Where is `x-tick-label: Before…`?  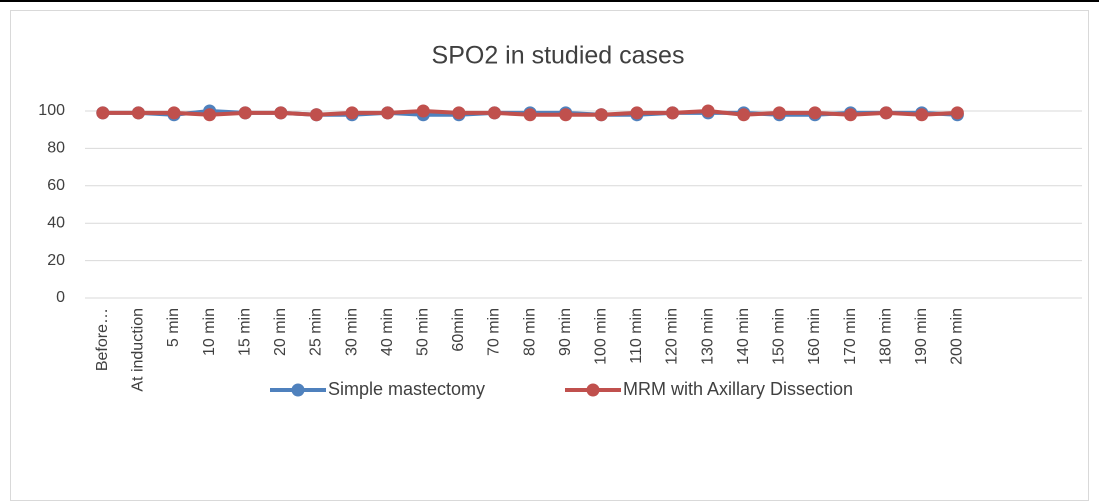 x-tick-label: Before… is located at coordinates (102, 339).